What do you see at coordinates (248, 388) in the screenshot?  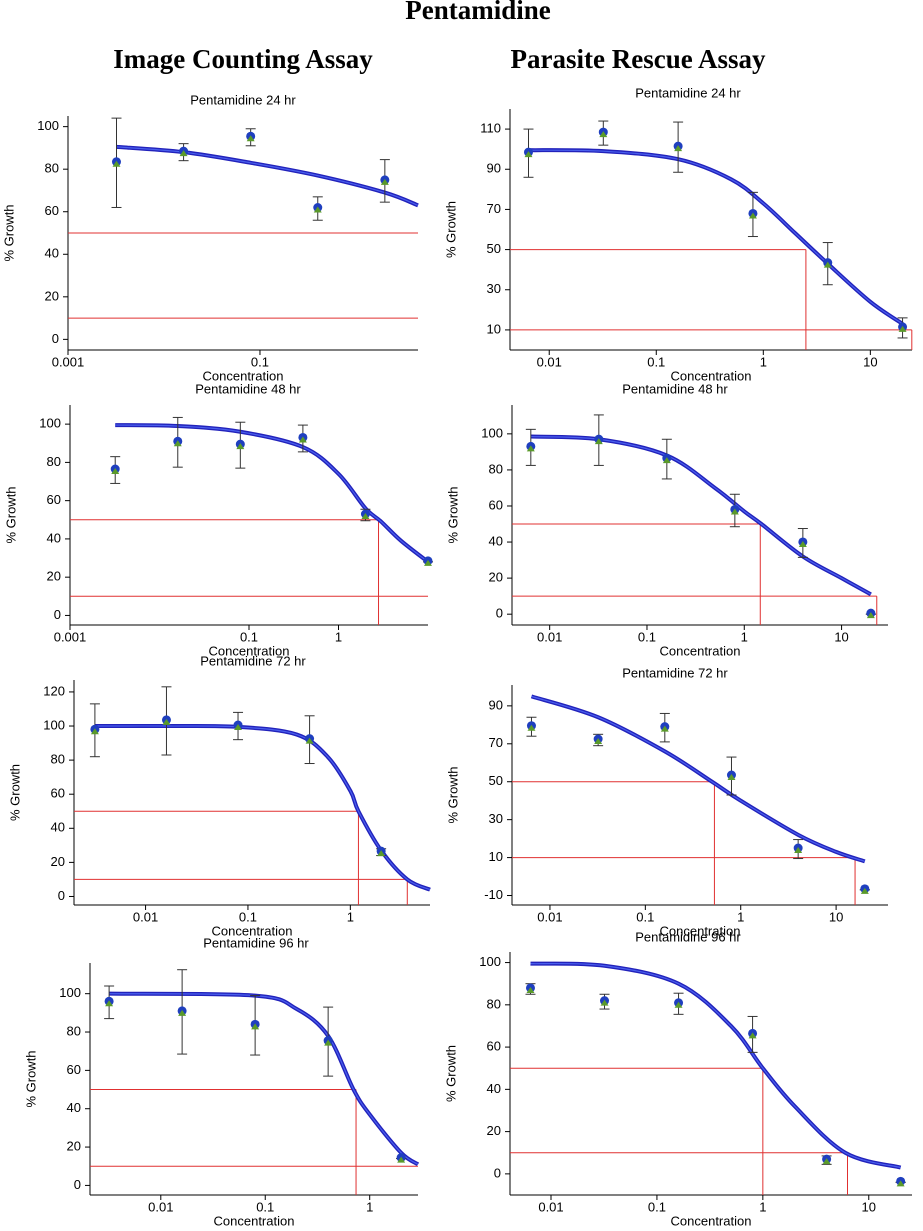 I see `chart-title: Pentamidine 48 hr` at bounding box center [248, 388].